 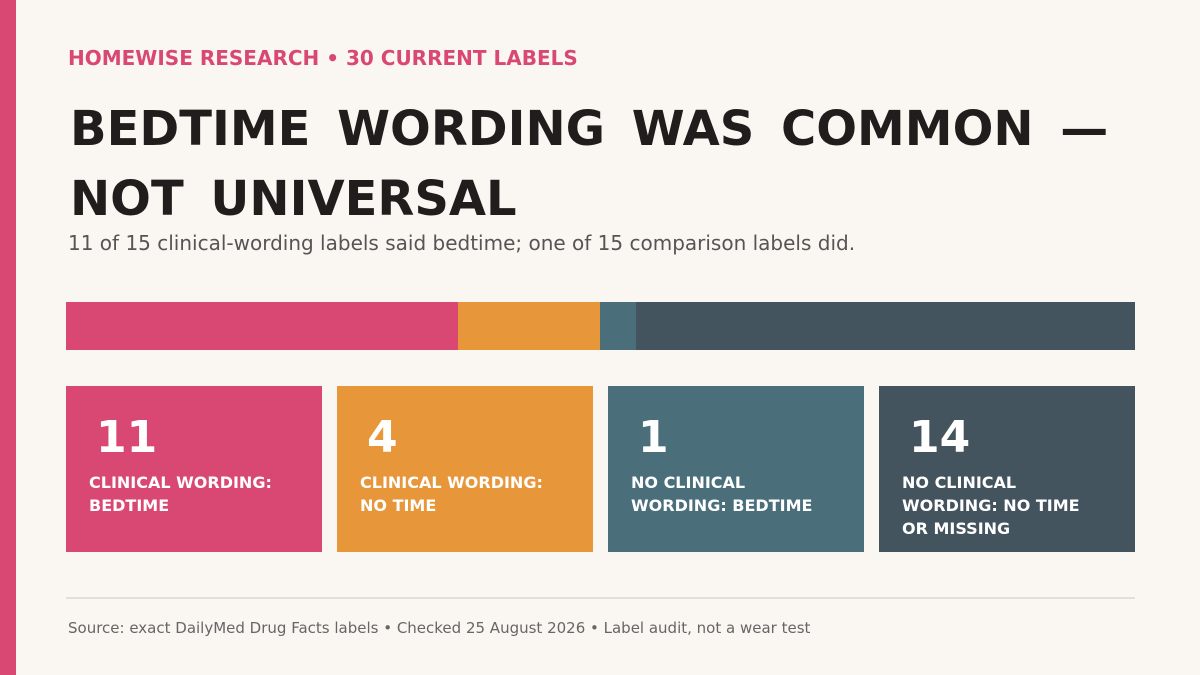 What do you see at coordinates (940, 437) in the screenshot?
I see `card-value: 14` at bounding box center [940, 437].